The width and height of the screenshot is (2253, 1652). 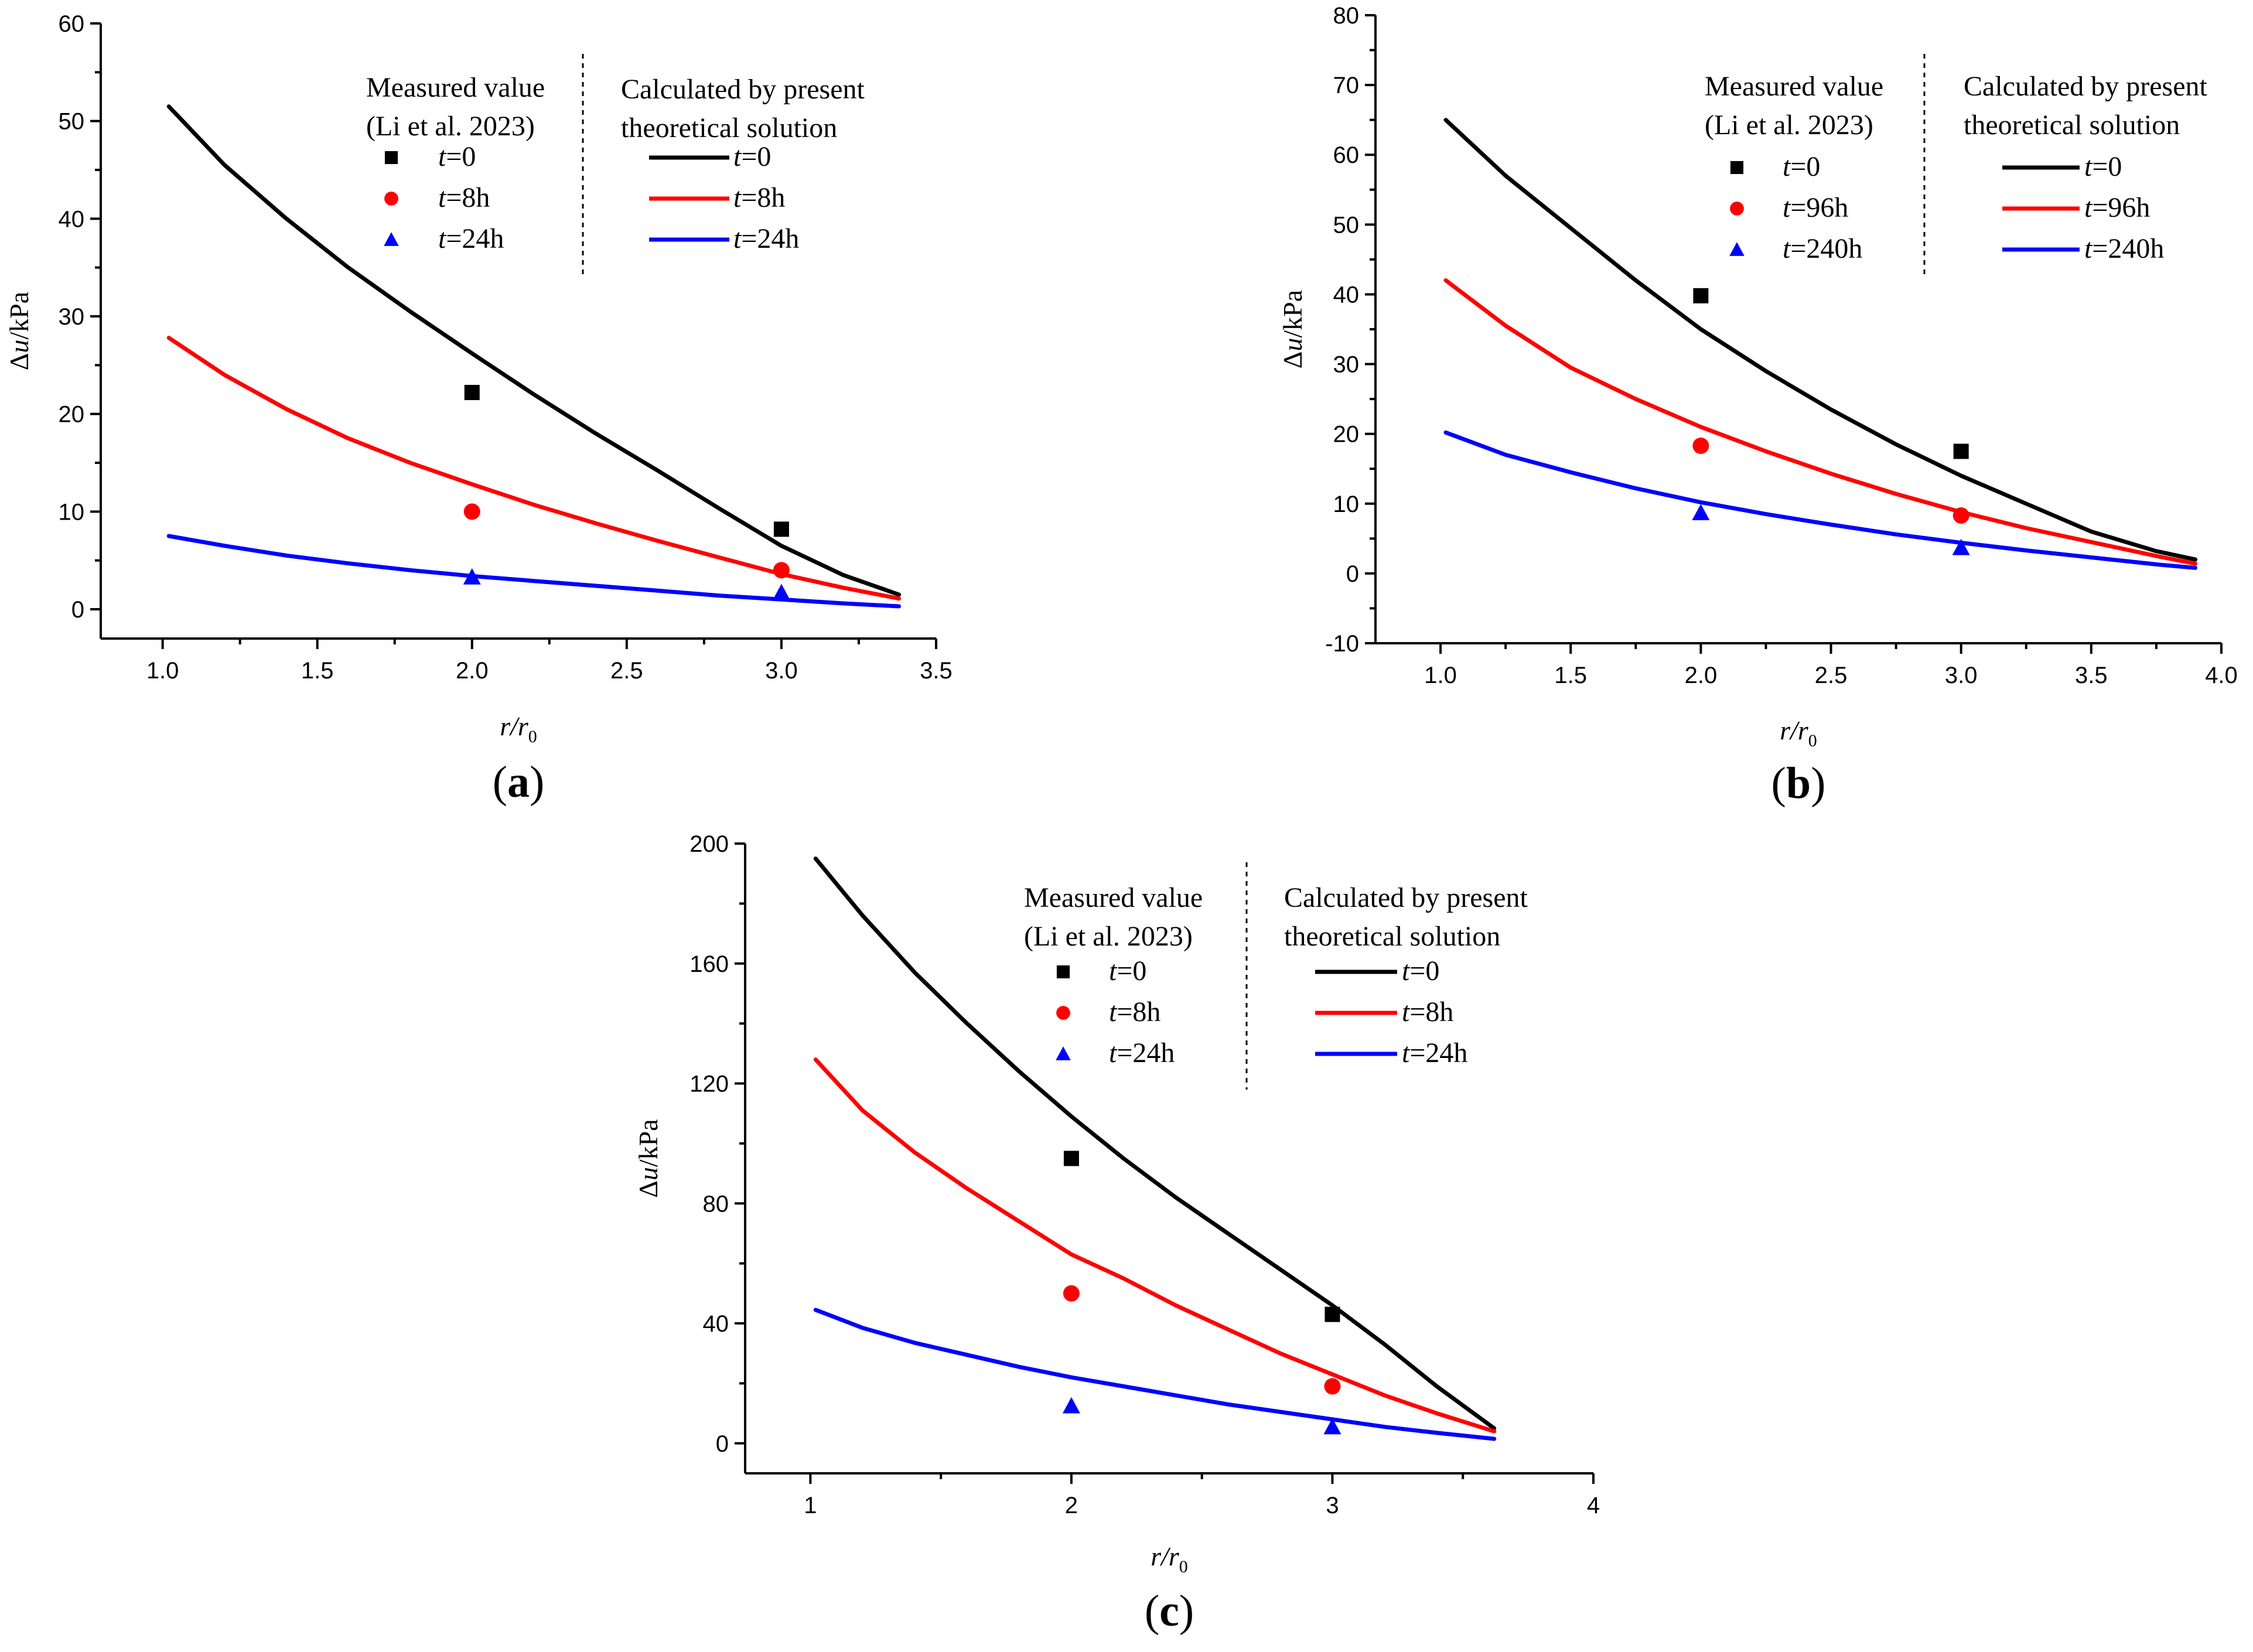 What do you see at coordinates (1798, 783) in the screenshot?
I see `panel-label: (b)` at bounding box center [1798, 783].